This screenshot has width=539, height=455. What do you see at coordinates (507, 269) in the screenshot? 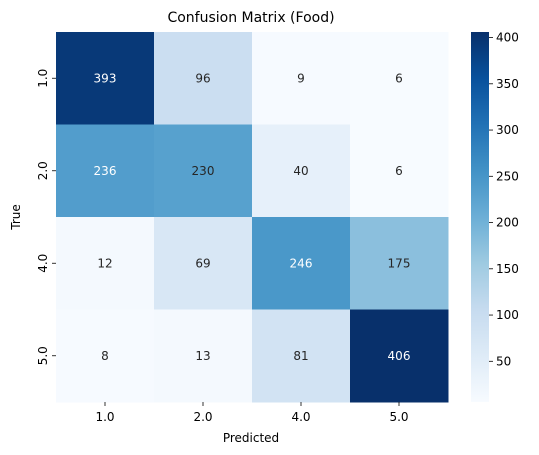
I see `colorbar-tick-label-2: 150` at bounding box center [507, 269].